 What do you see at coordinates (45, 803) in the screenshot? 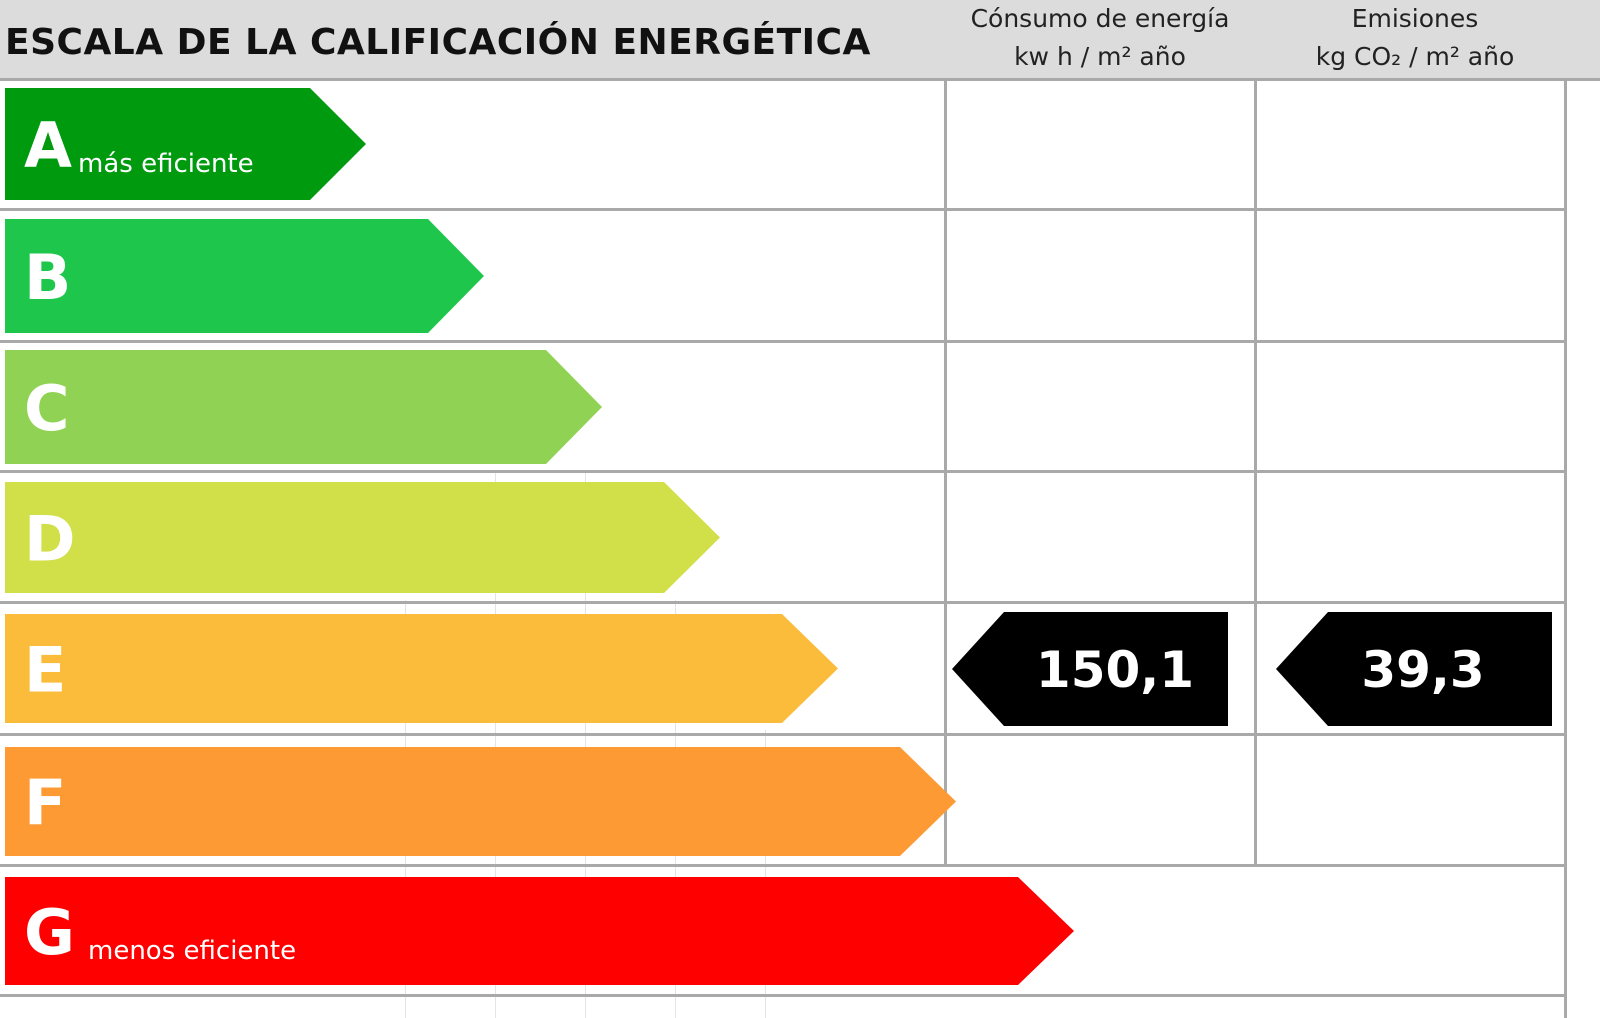
I see `rating-letter-f: F` at bounding box center [45, 803].